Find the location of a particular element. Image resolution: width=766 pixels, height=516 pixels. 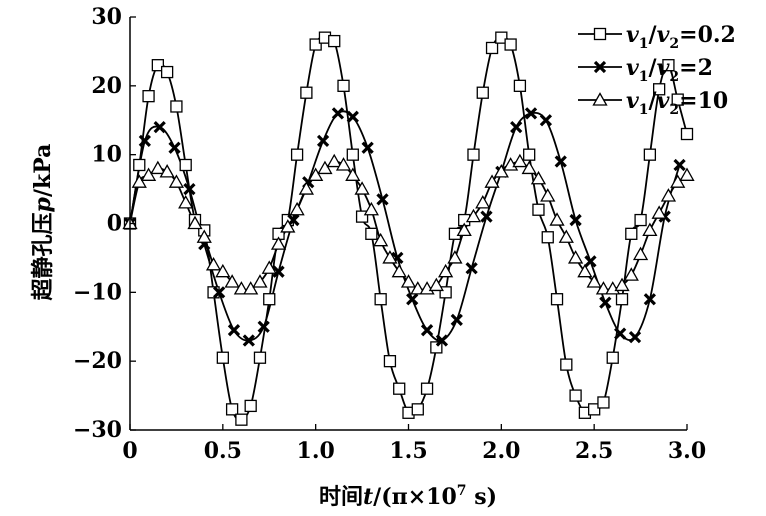

legend-item-2-sub2: 2 is located at coordinates (674, 77).